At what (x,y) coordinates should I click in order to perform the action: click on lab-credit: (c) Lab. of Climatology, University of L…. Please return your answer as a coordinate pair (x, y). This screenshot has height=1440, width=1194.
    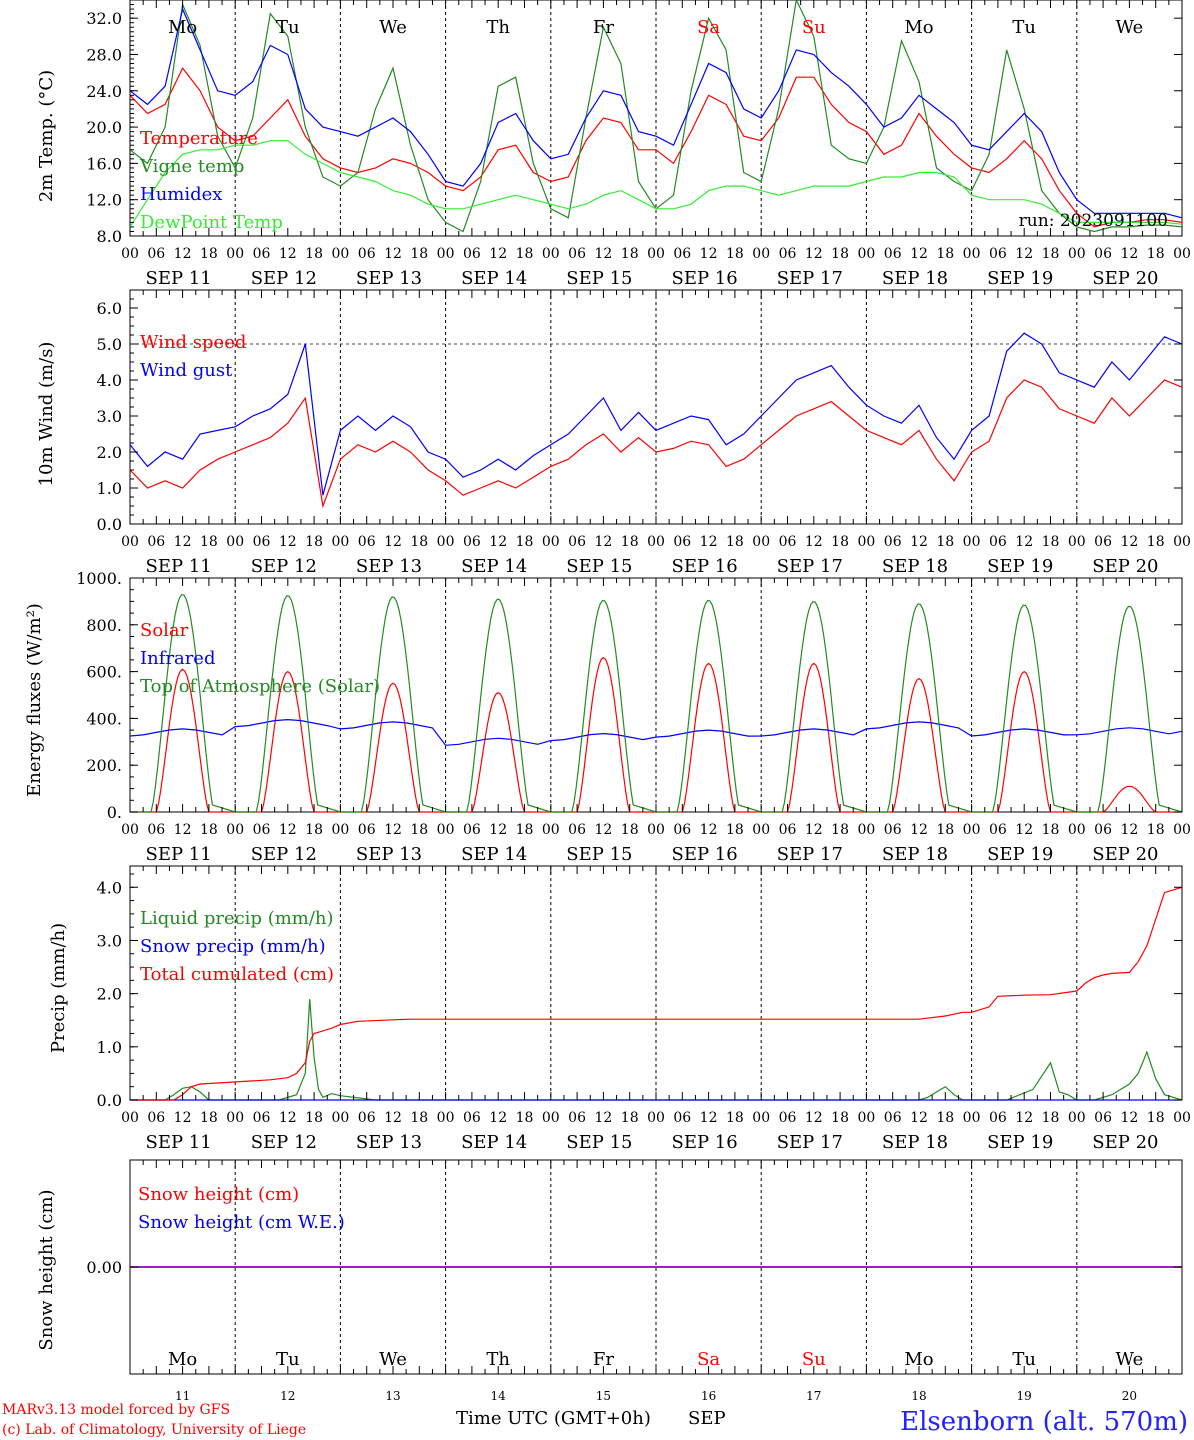
    Looking at the image, I should click on (154, 1430).